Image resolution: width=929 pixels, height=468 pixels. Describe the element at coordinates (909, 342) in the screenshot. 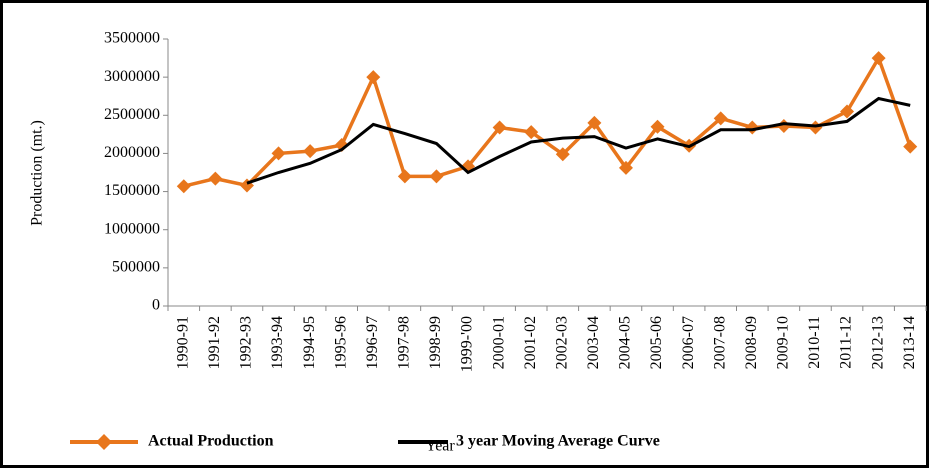

I see `x-tick-label: 2013-14` at that location.